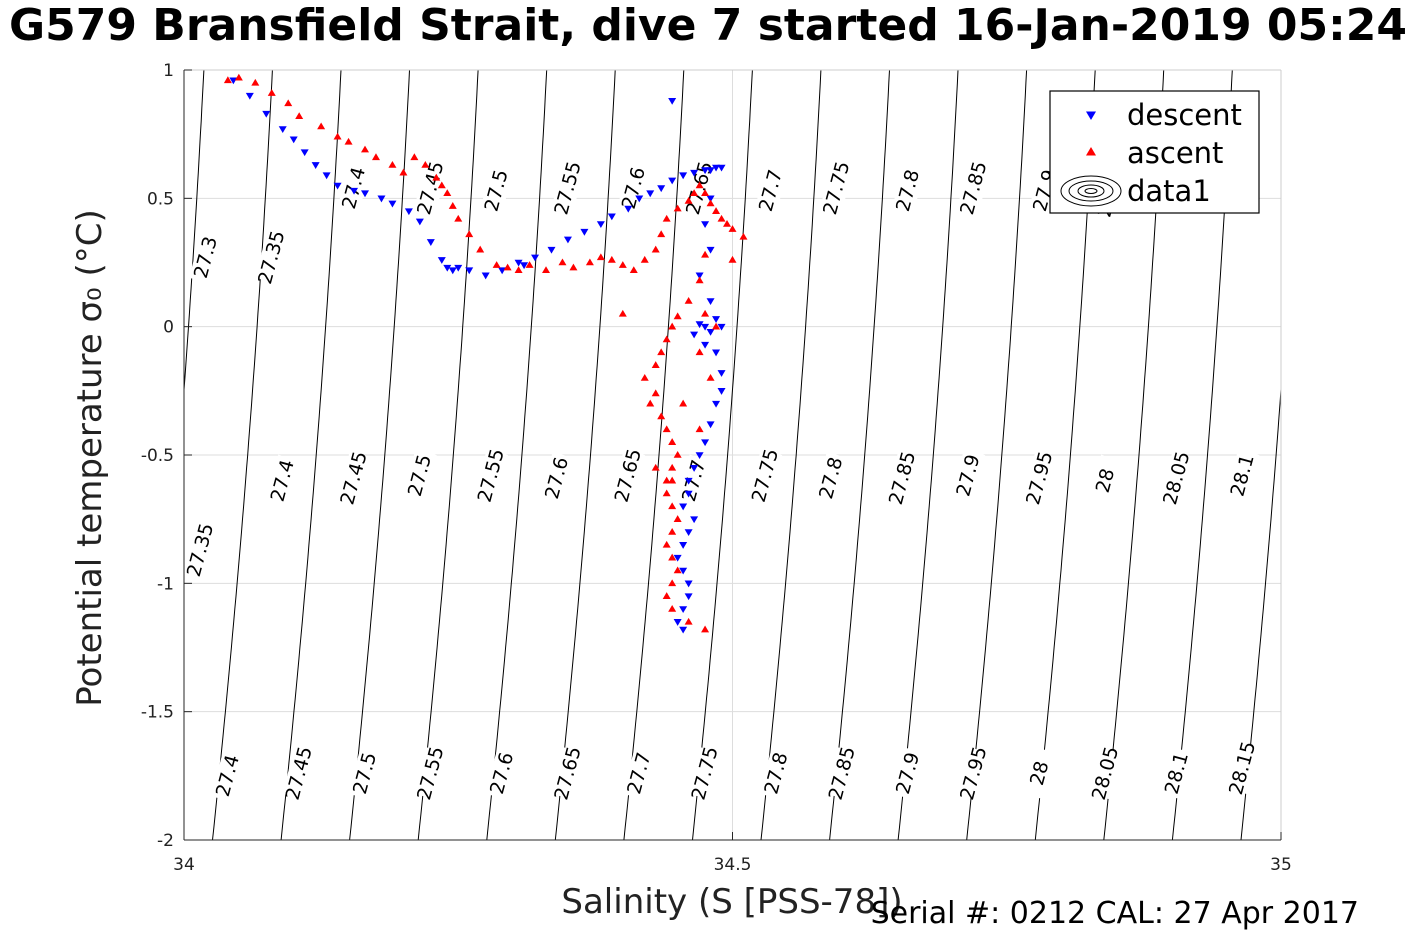 Image resolution: width=1417 pixels, height=945 pixels. Describe the element at coordinates (1281, 865) in the screenshot. I see `x-tick-label: 35` at that location.